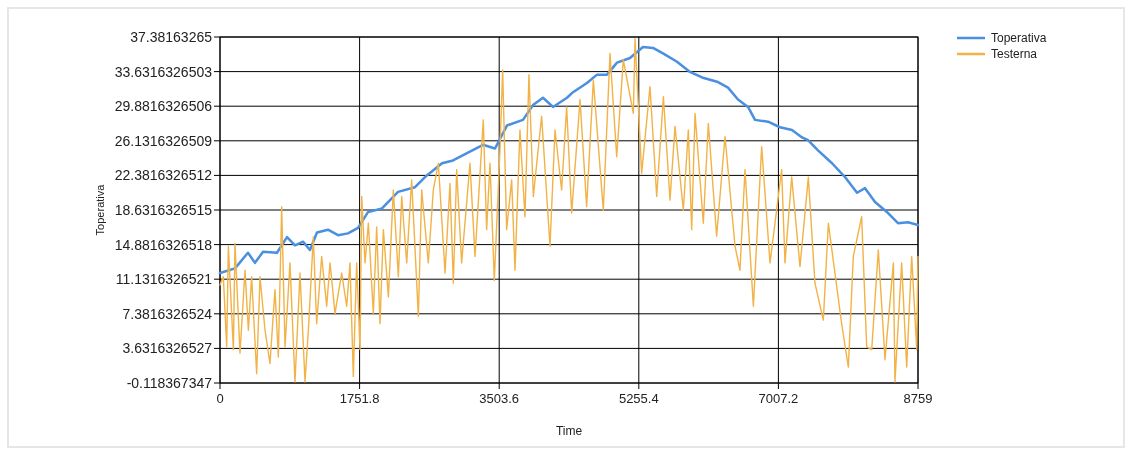 Image resolution: width=1132 pixels, height=455 pixels. What do you see at coordinates (169, 382) in the screenshot?
I see `y-tick-label: -0.118367347` at bounding box center [169, 382].